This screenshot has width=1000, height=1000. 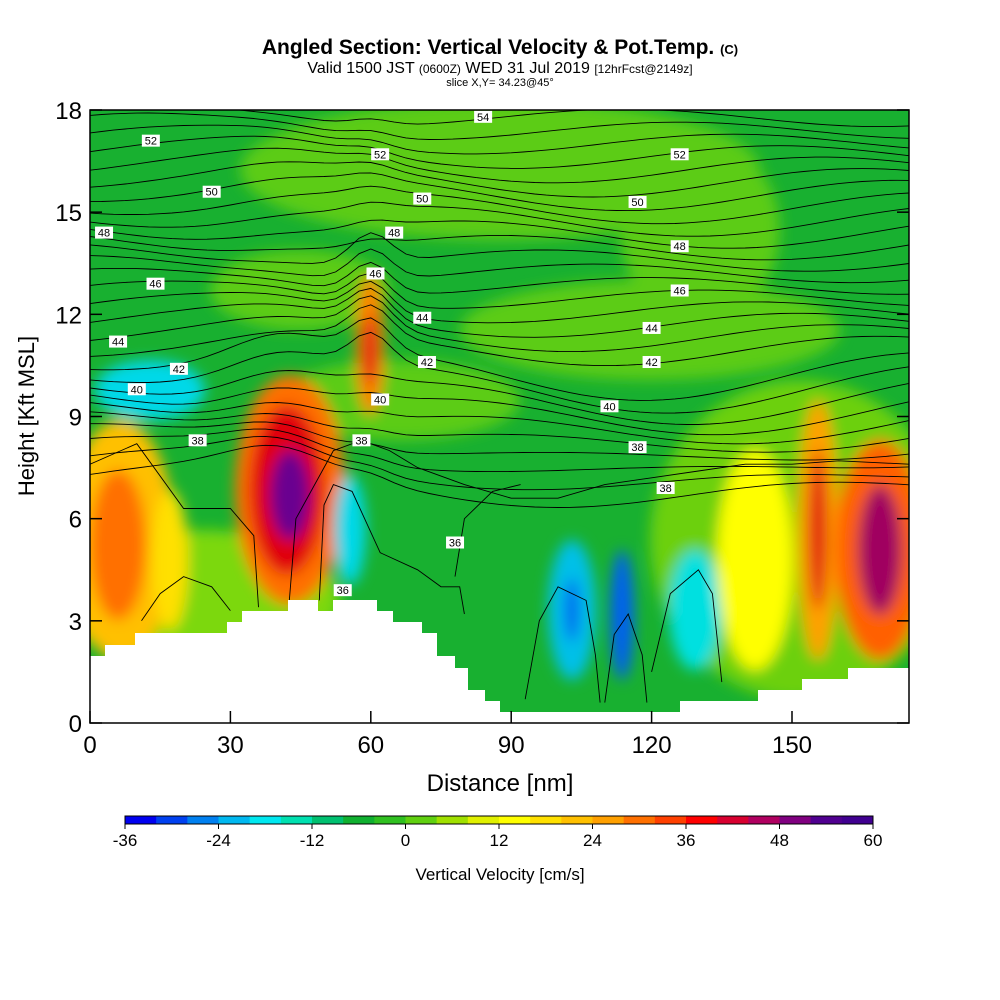 I want to click on colorbar-tick-label: -24, so click(x=218, y=840).